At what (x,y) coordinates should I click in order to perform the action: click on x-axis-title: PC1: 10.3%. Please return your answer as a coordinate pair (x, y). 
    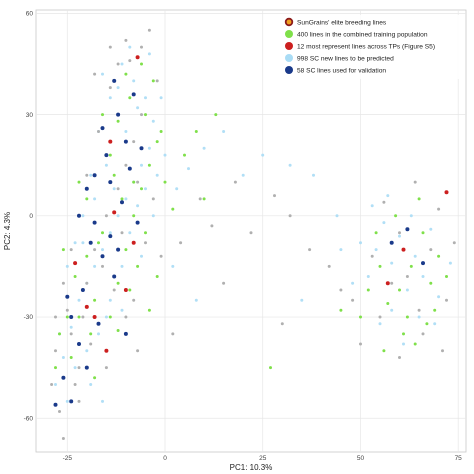
    Looking at the image, I should click on (251, 467).